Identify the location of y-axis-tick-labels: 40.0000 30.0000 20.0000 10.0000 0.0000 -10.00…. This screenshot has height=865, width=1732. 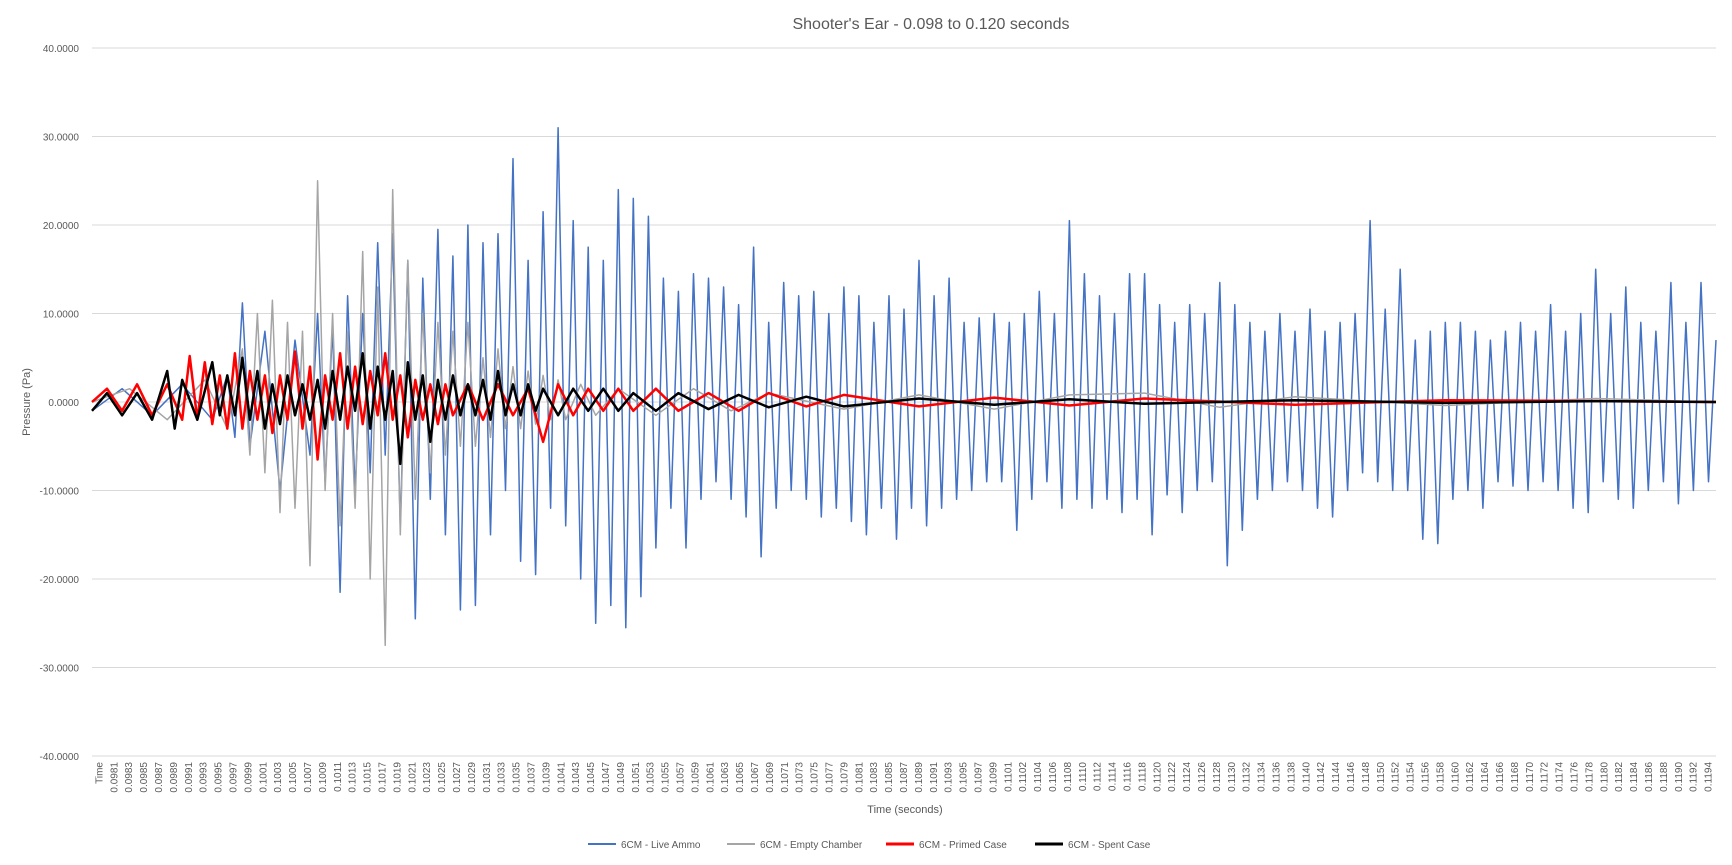
(60, 403).